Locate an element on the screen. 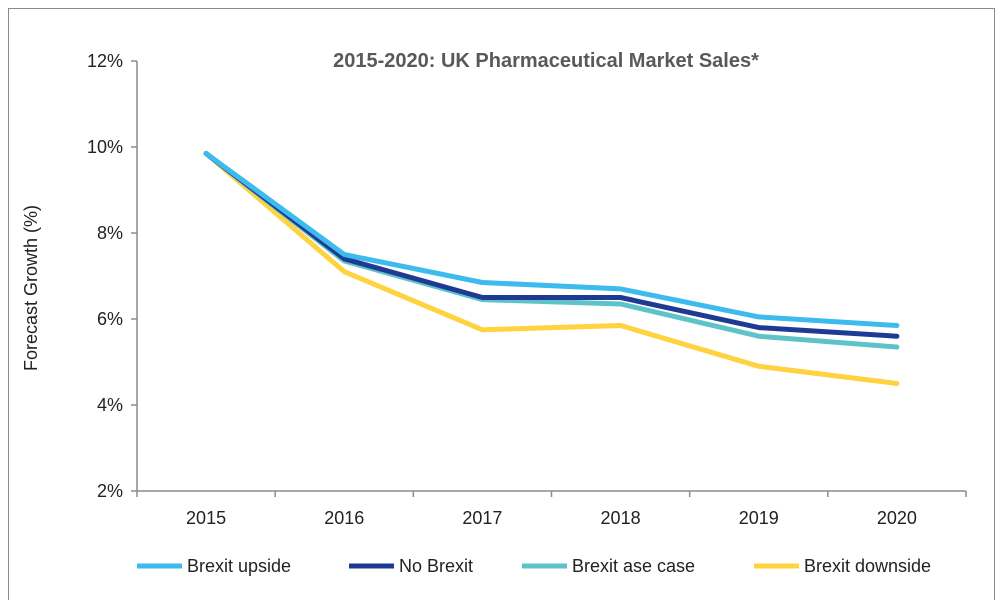  y-tick-label: 10% is located at coordinates (105, 147).